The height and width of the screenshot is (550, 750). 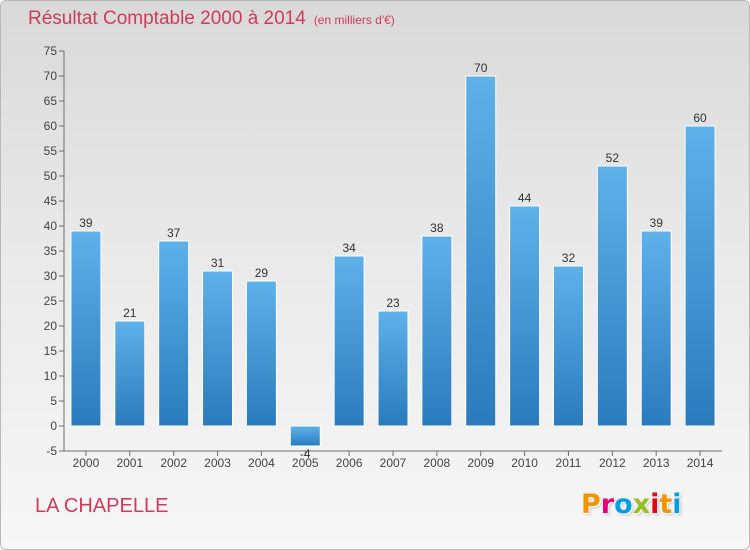 I want to click on logo-letter: o, so click(x=623, y=504).